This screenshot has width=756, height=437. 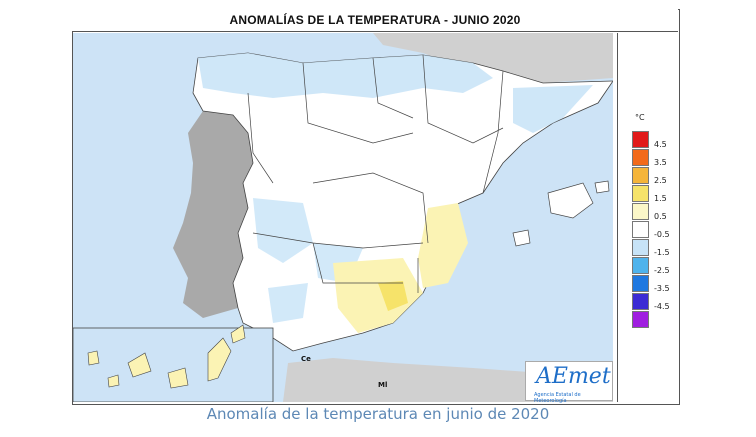 What do you see at coordinates (345, 75) in the screenshot?
I see `north-cool-area` at bounding box center [345, 75].